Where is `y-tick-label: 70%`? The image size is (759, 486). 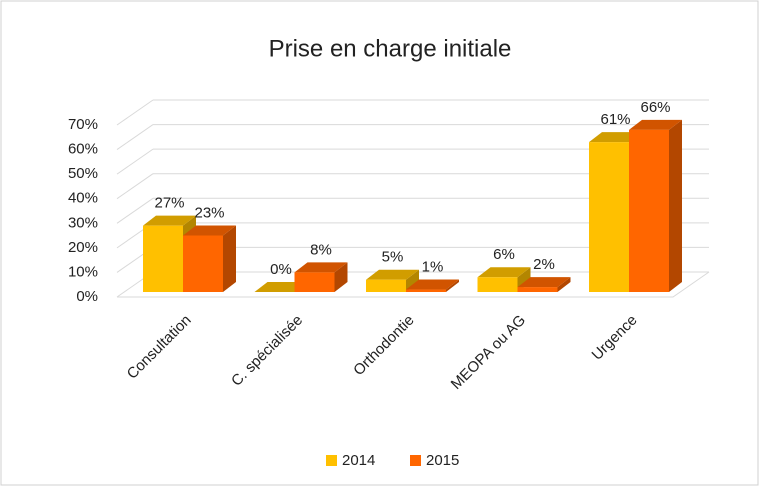
y-tick-label: 70% is located at coordinates (83, 124).